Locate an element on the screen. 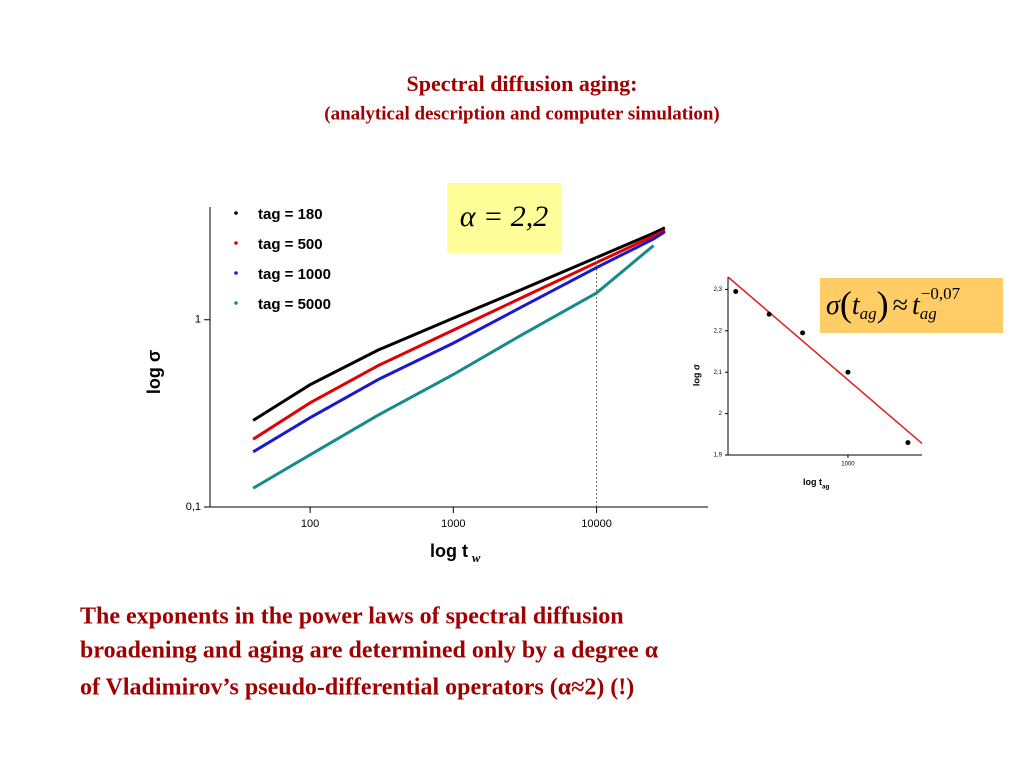 The image size is (1024, 768). legend-label: tag = 1000 is located at coordinates (294, 274).